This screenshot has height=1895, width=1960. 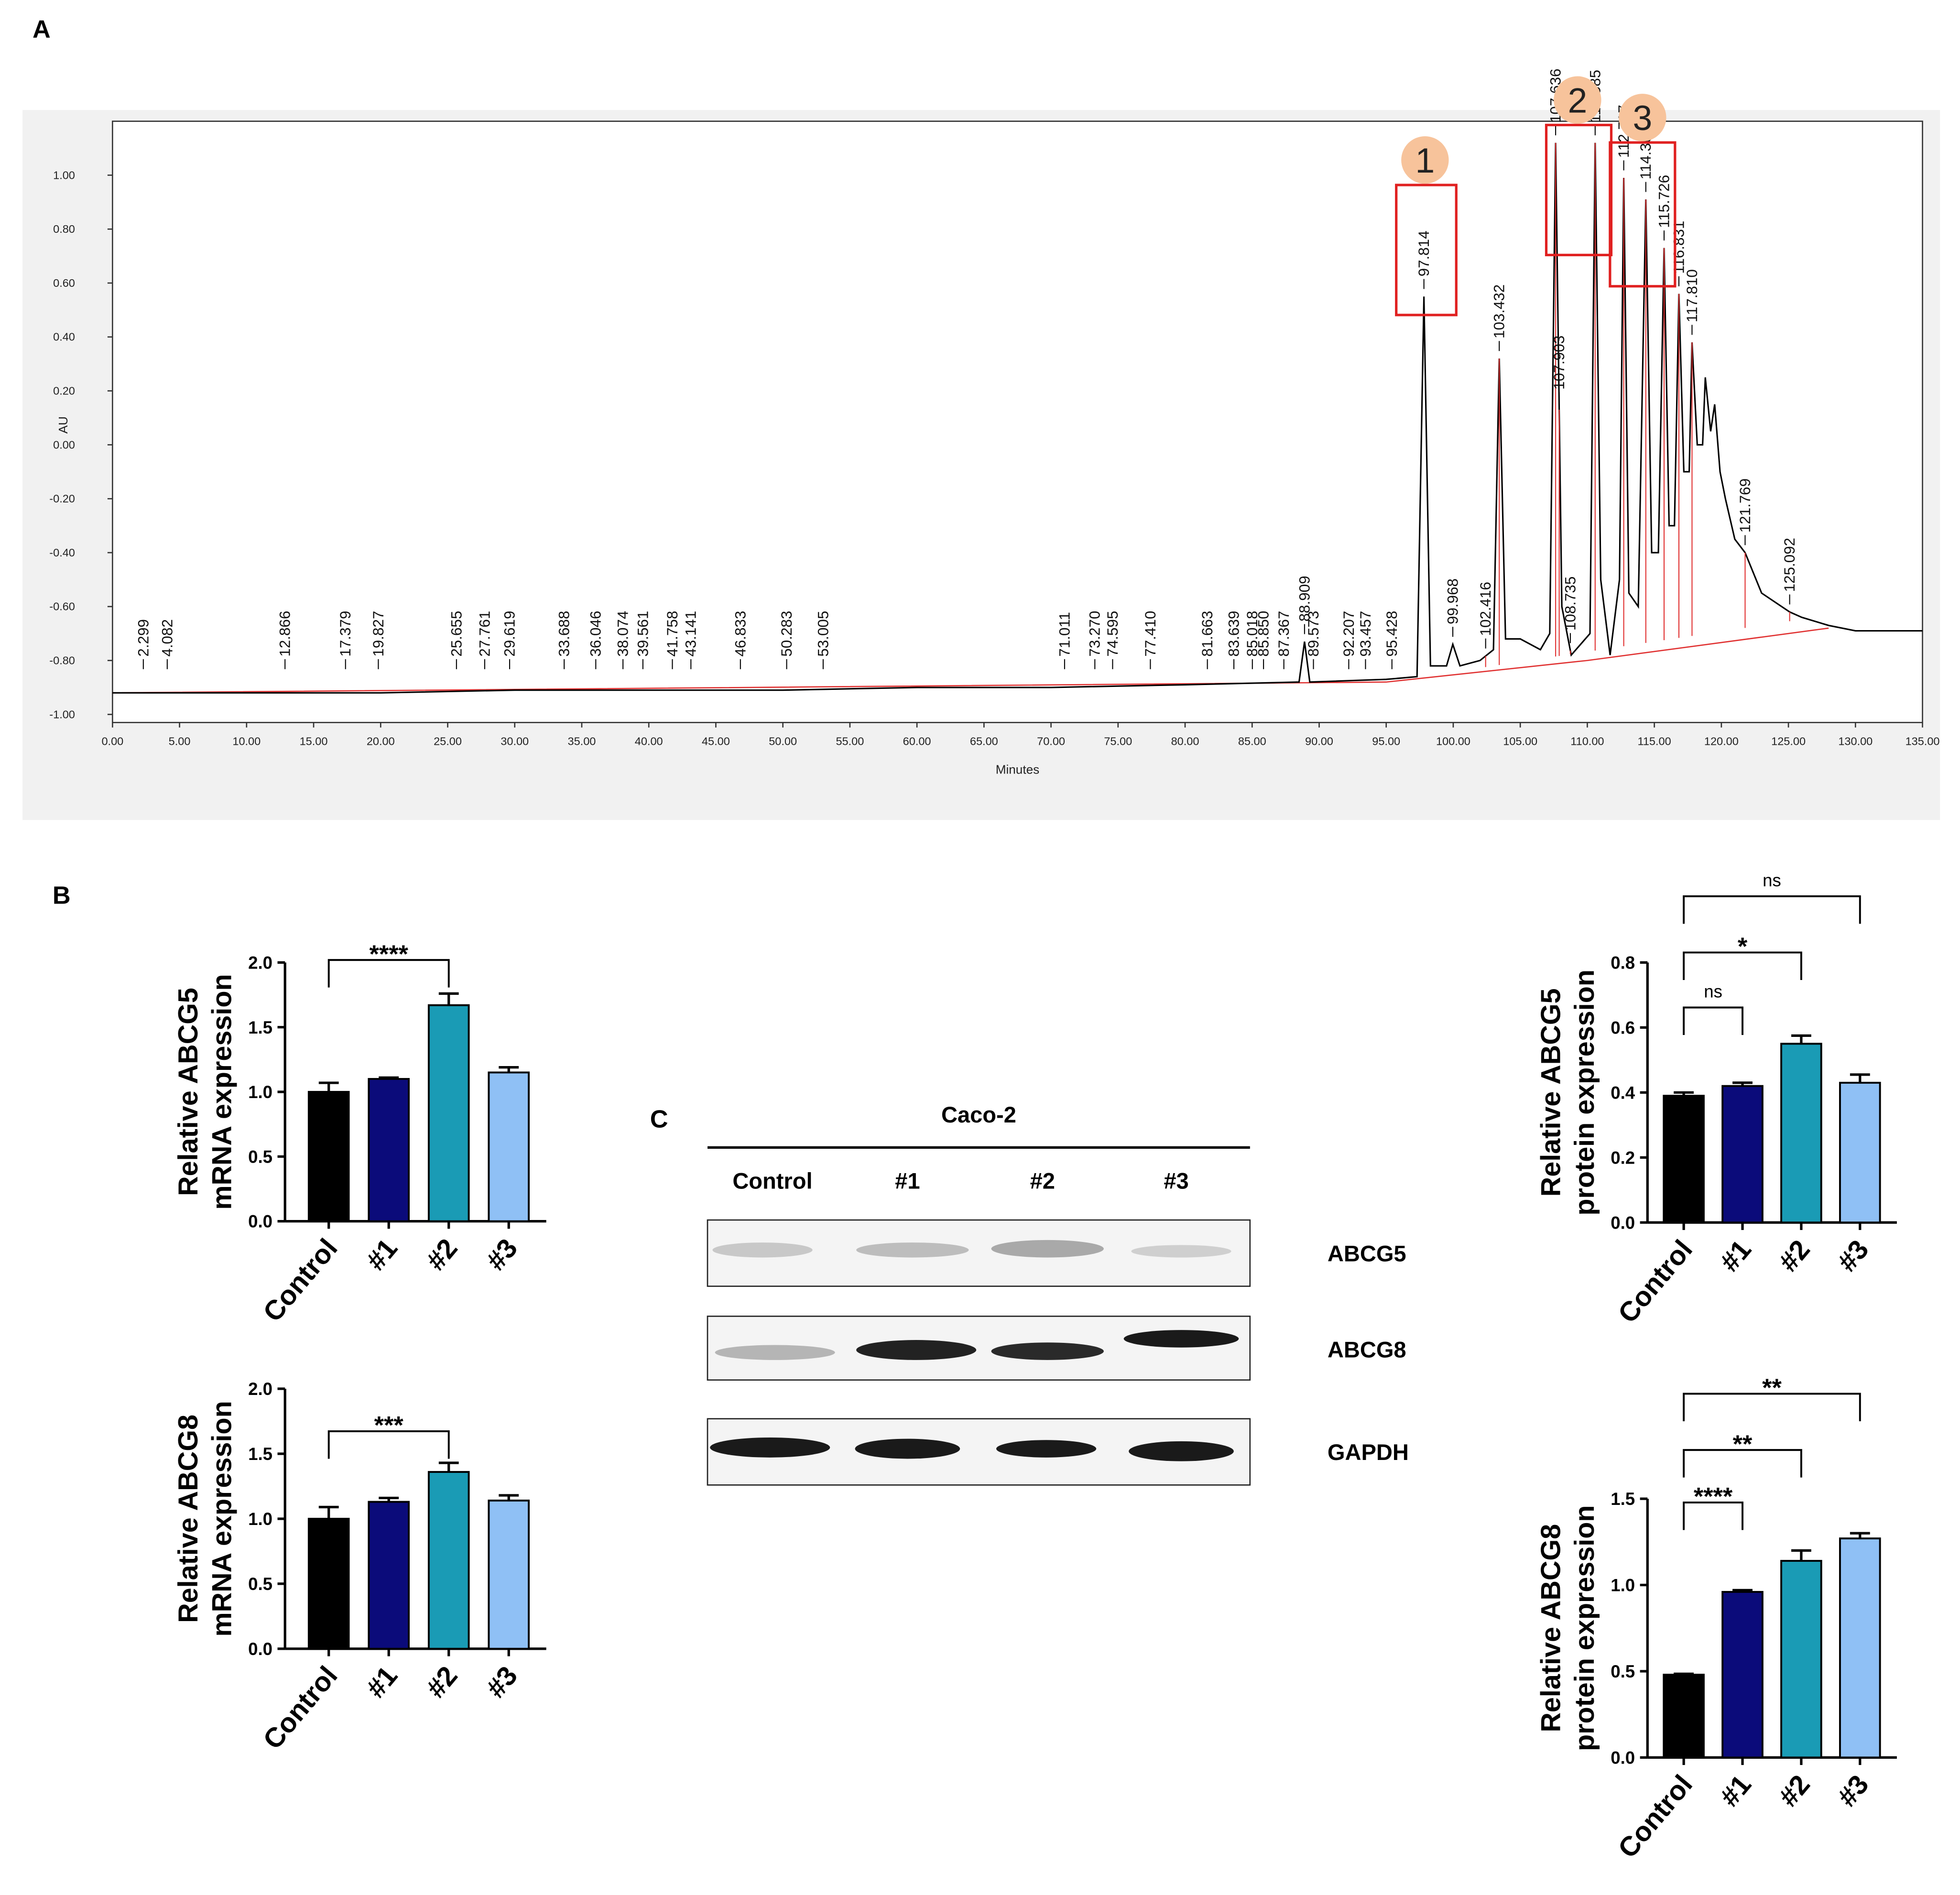 I want to click on y-tick-label: 0.20, so click(x=64, y=390).